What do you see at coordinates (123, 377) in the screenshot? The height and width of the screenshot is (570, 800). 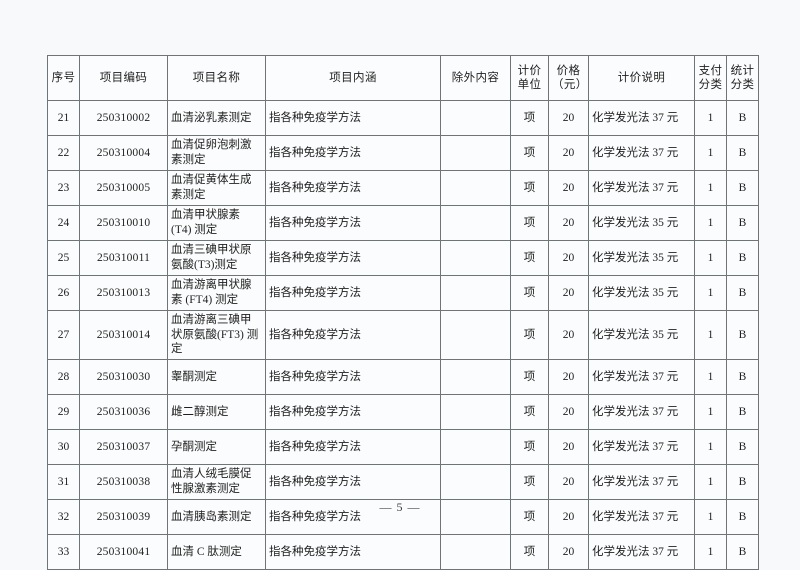 I see `cell-code: 250310030` at bounding box center [123, 377].